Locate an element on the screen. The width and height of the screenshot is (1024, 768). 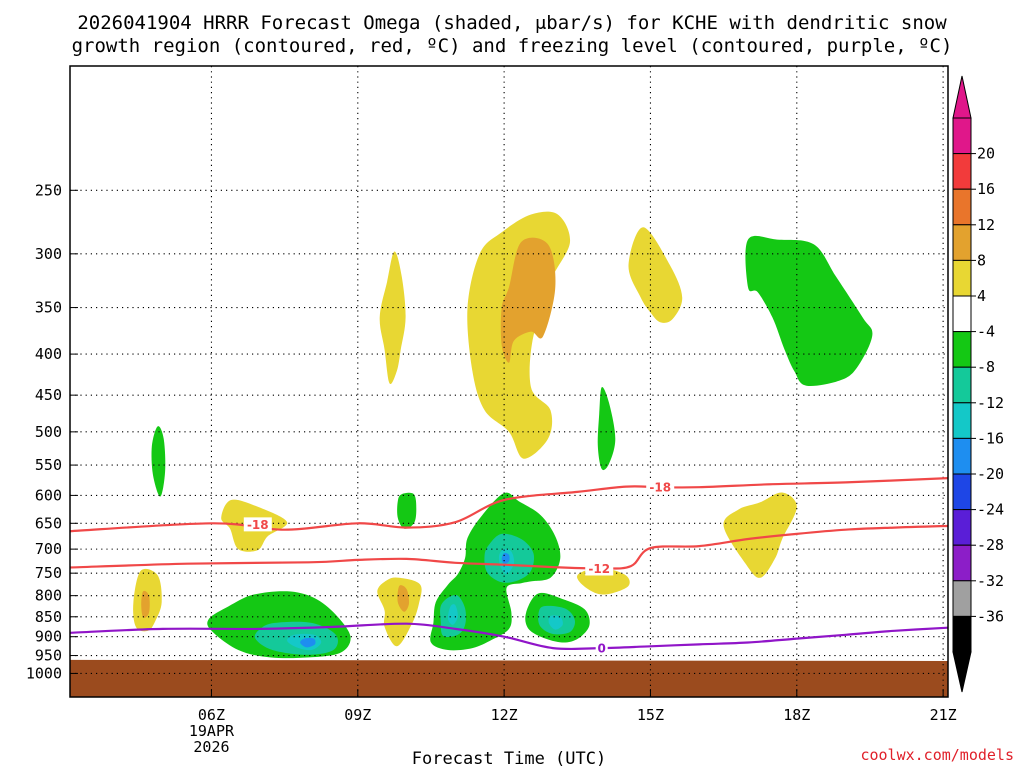
colorbar-label--36: -36 is located at coordinates (990, 616).